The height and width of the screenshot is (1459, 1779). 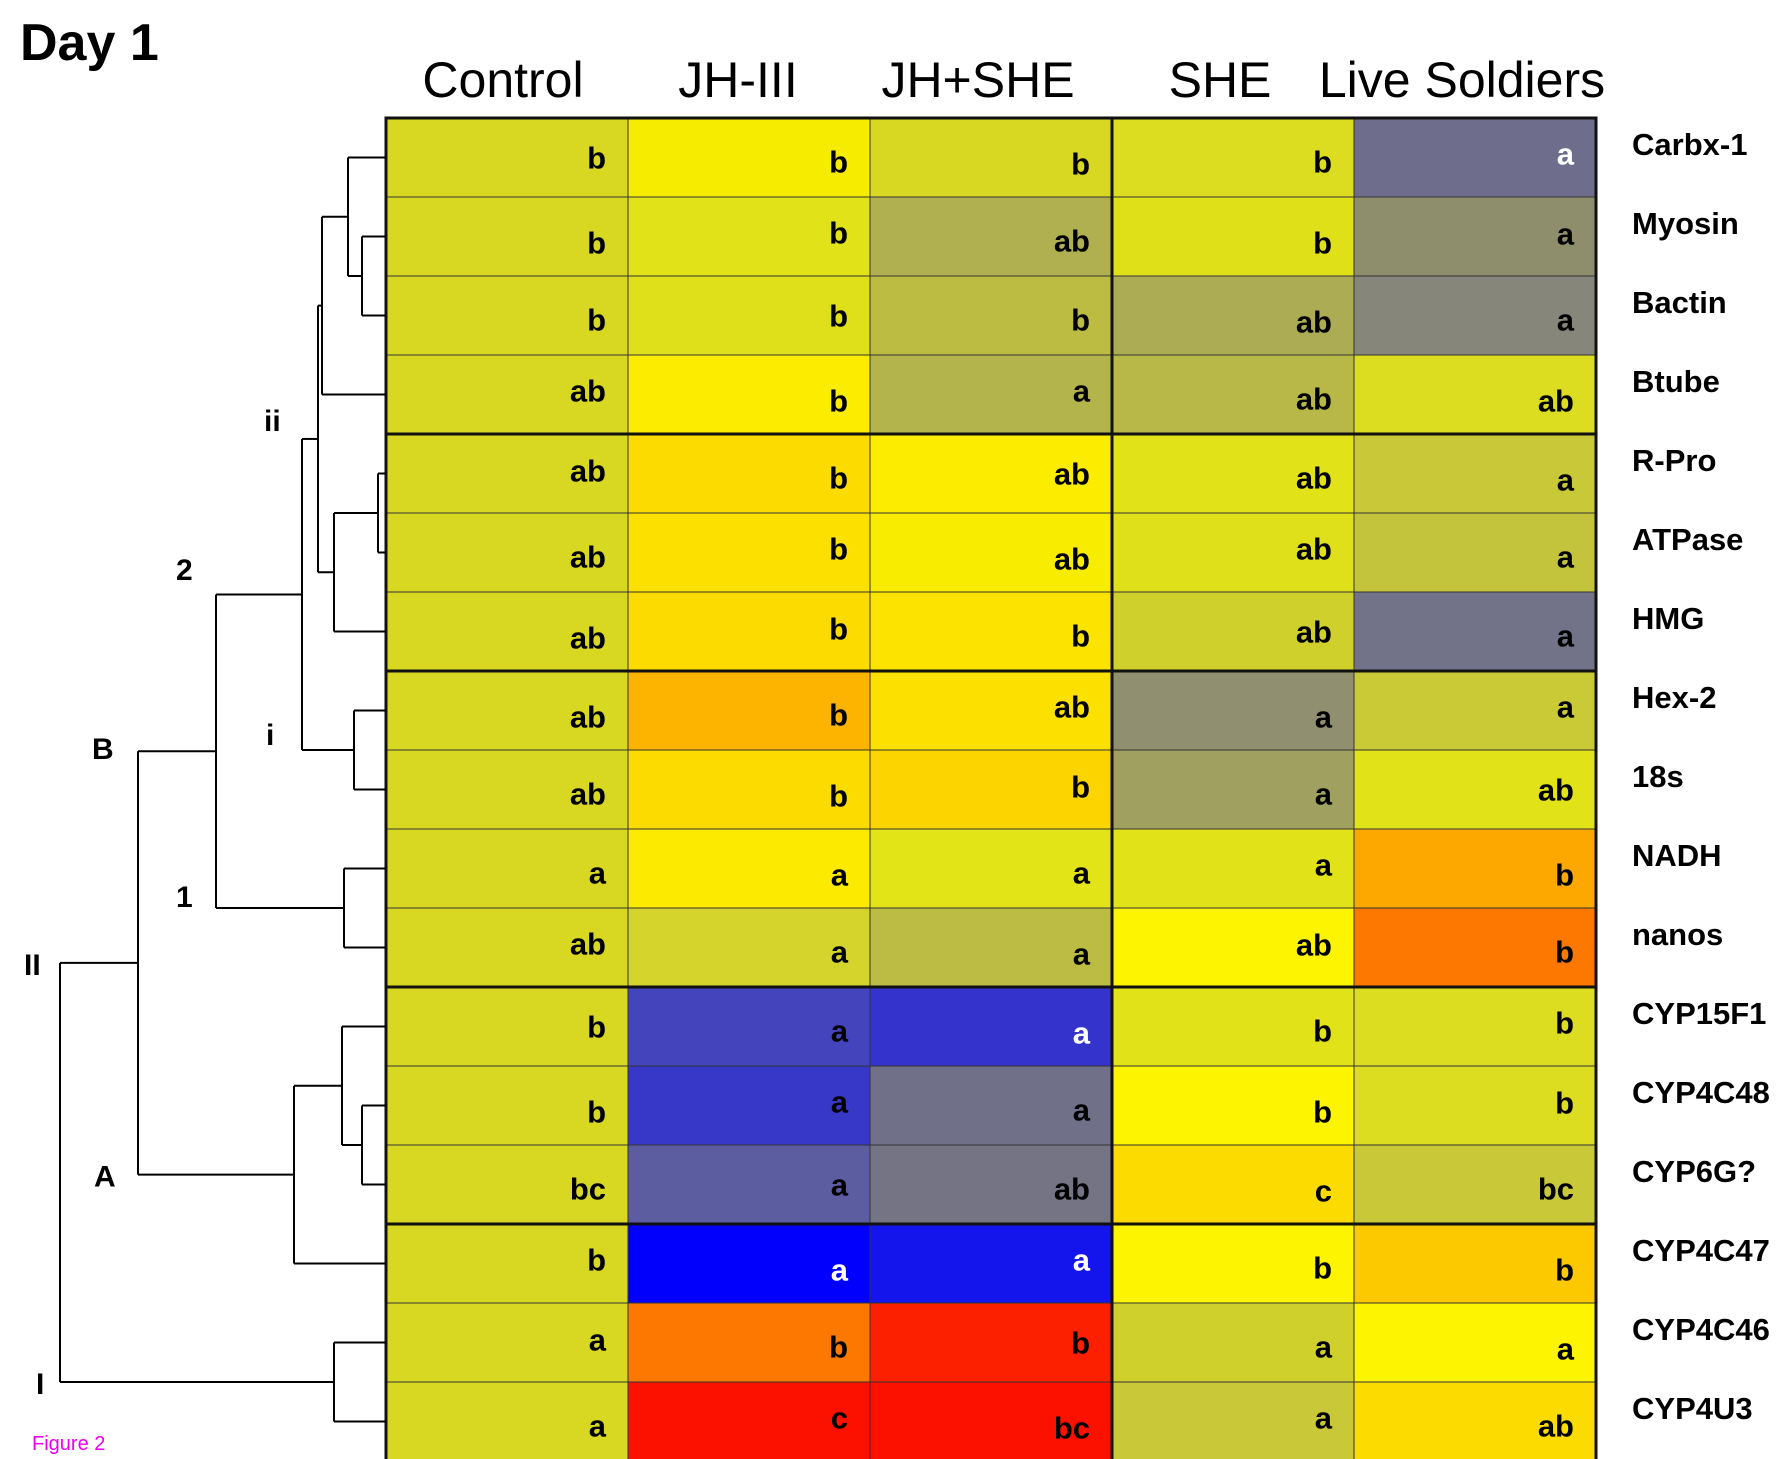 What do you see at coordinates (1699, 1013) in the screenshot?
I see `gene-label: CYP15F1` at bounding box center [1699, 1013].